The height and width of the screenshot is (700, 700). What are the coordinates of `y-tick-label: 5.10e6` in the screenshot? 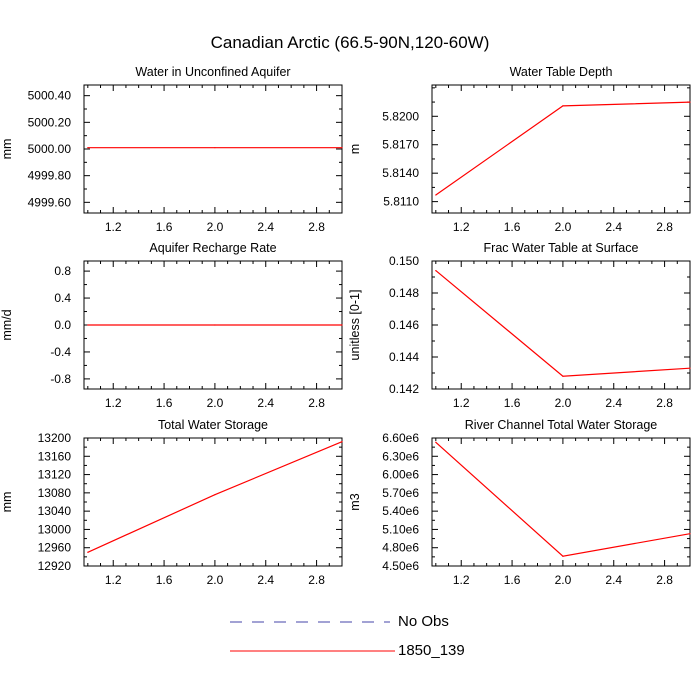 It's located at (400, 529).